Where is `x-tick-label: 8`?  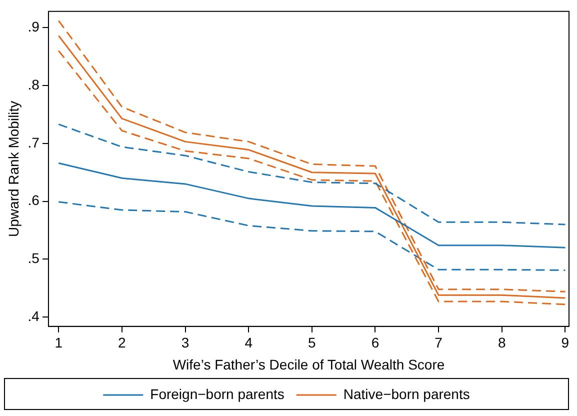
x-tick-label: 8 is located at coordinates (502, 342).